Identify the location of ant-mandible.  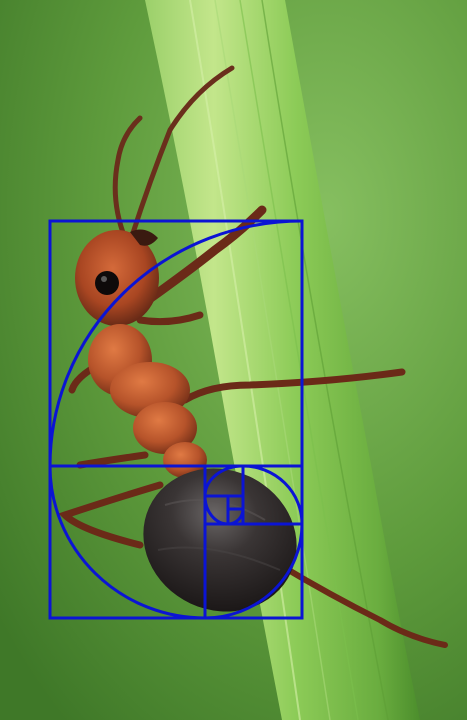
(144, 237).